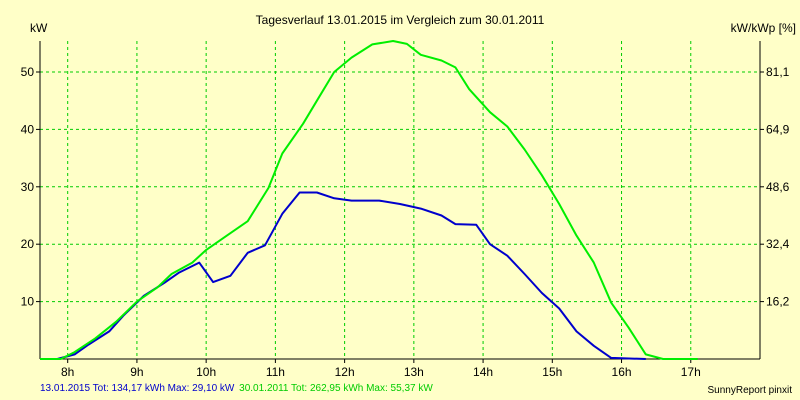 Image resolution: width=800 pixels, height=400 pixels. I want to click on y-tick-label: 40, so click(28, 129).